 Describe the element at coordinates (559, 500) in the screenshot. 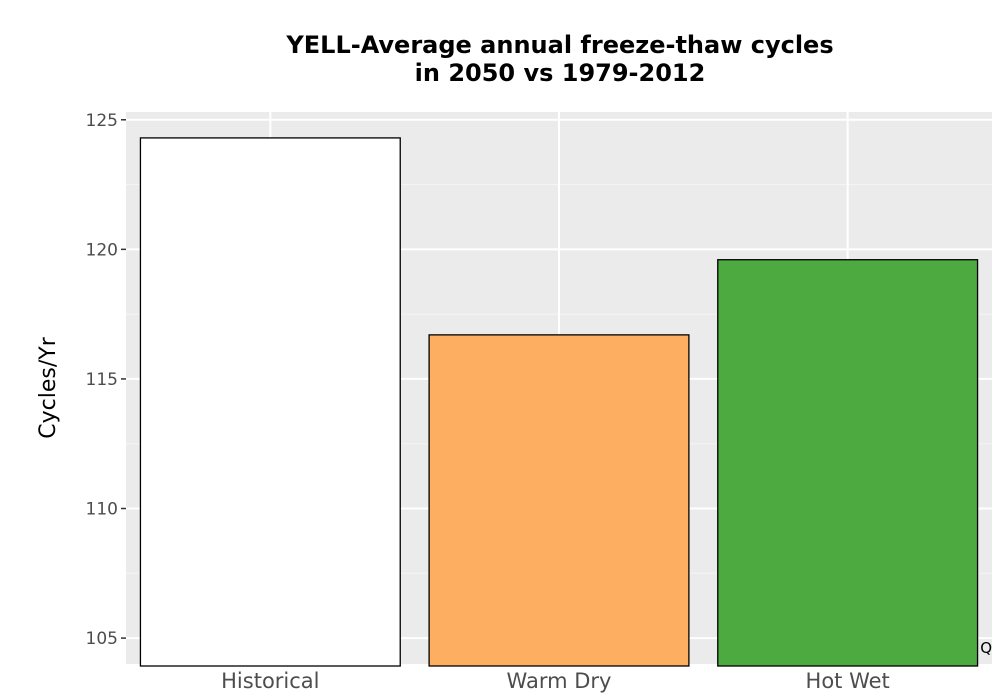

I see `bar-warm-dry` at that location.